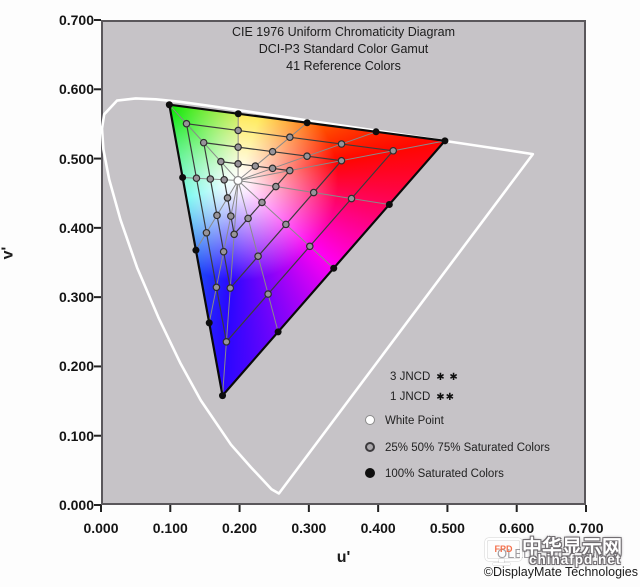  What do you see at coordinates (447, 528) in the screenshot?
I see `x-tick-label: 0.500` at bounding box center [447, 528].